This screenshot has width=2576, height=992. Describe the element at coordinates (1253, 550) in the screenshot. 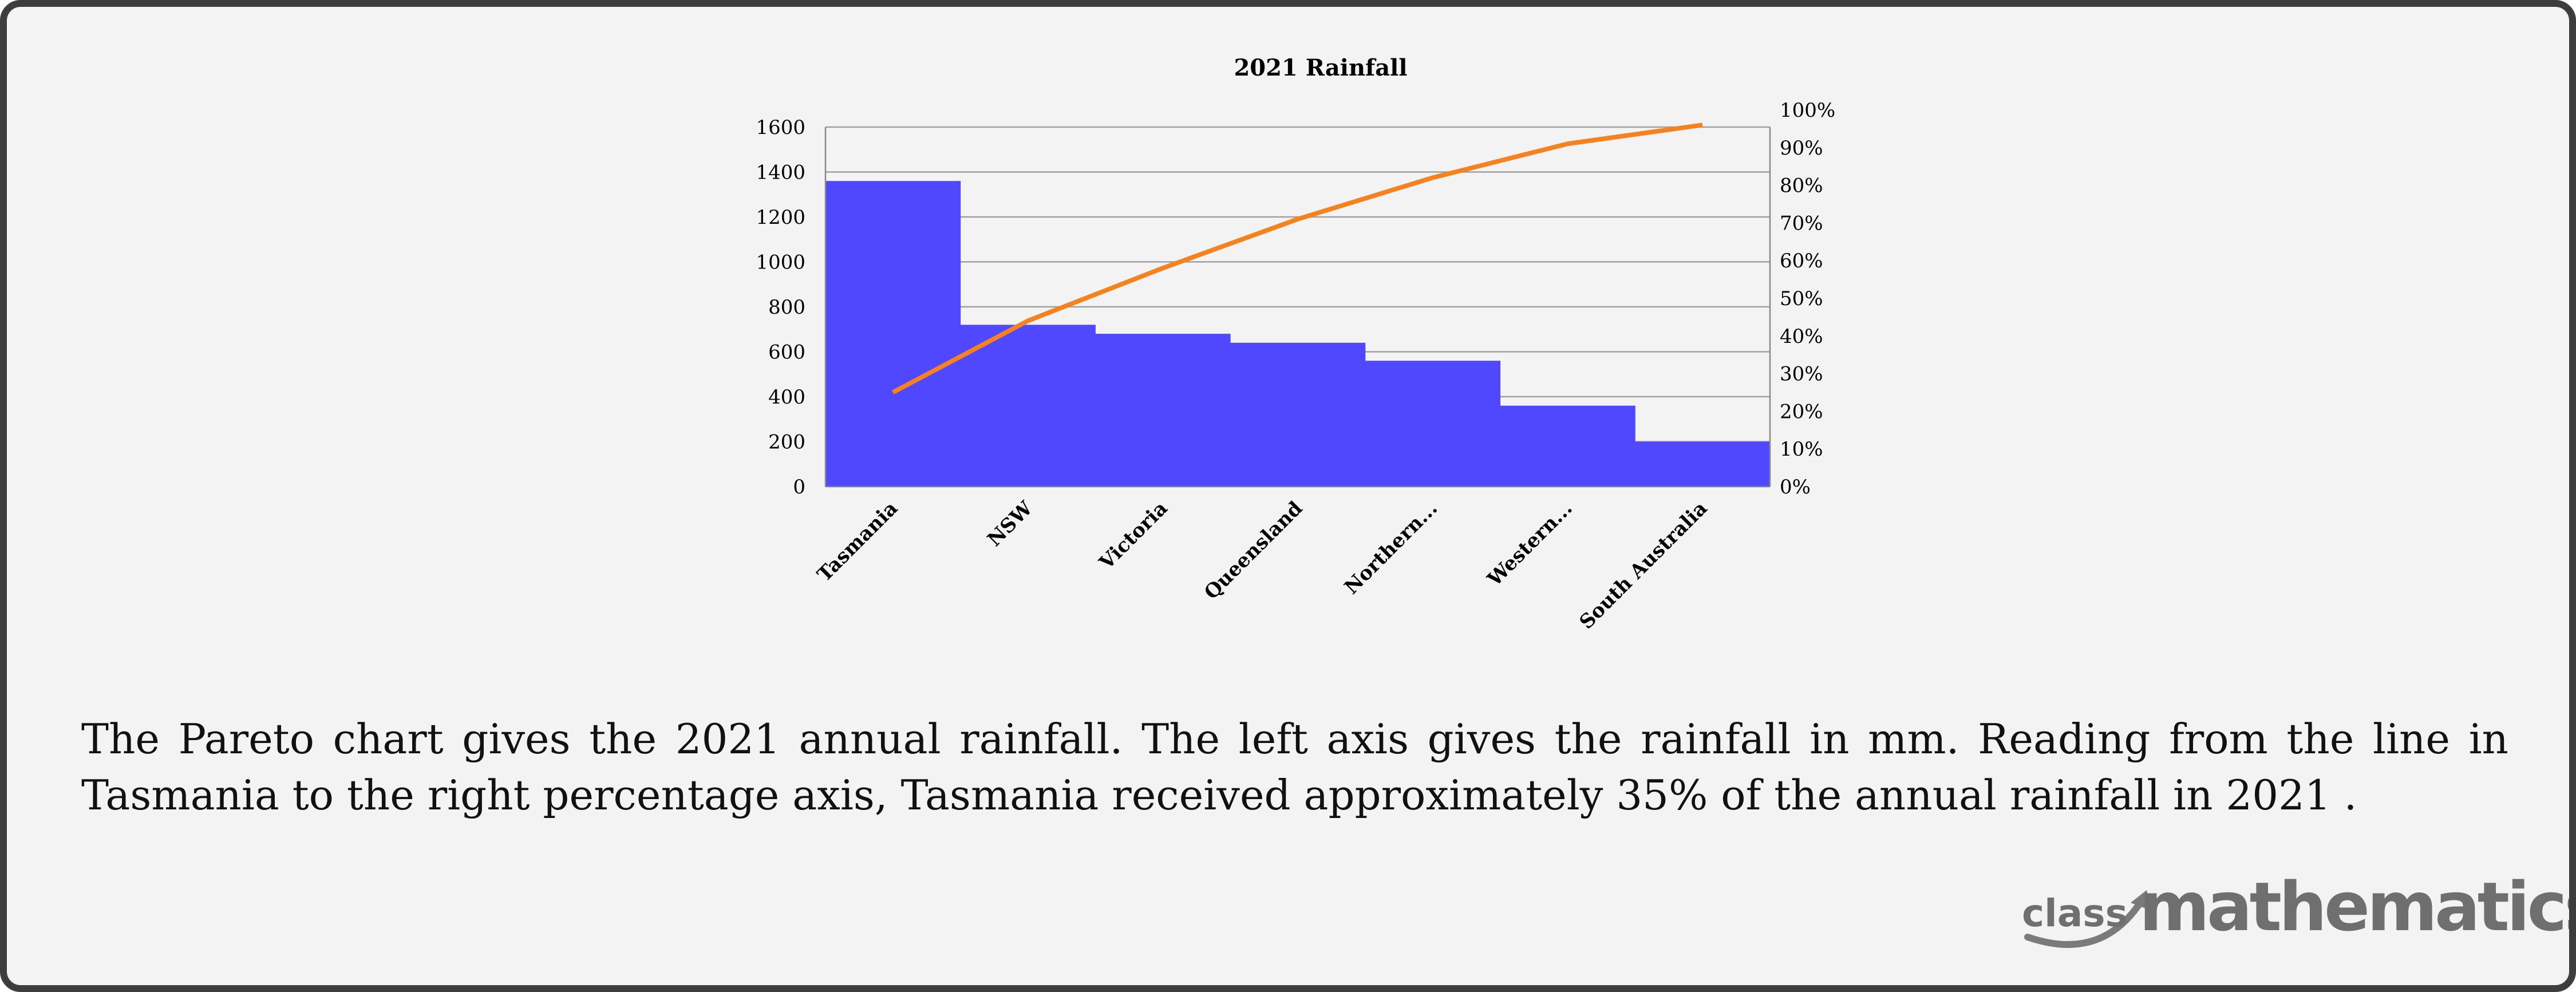

I see `category-label: Queensland` at that location.